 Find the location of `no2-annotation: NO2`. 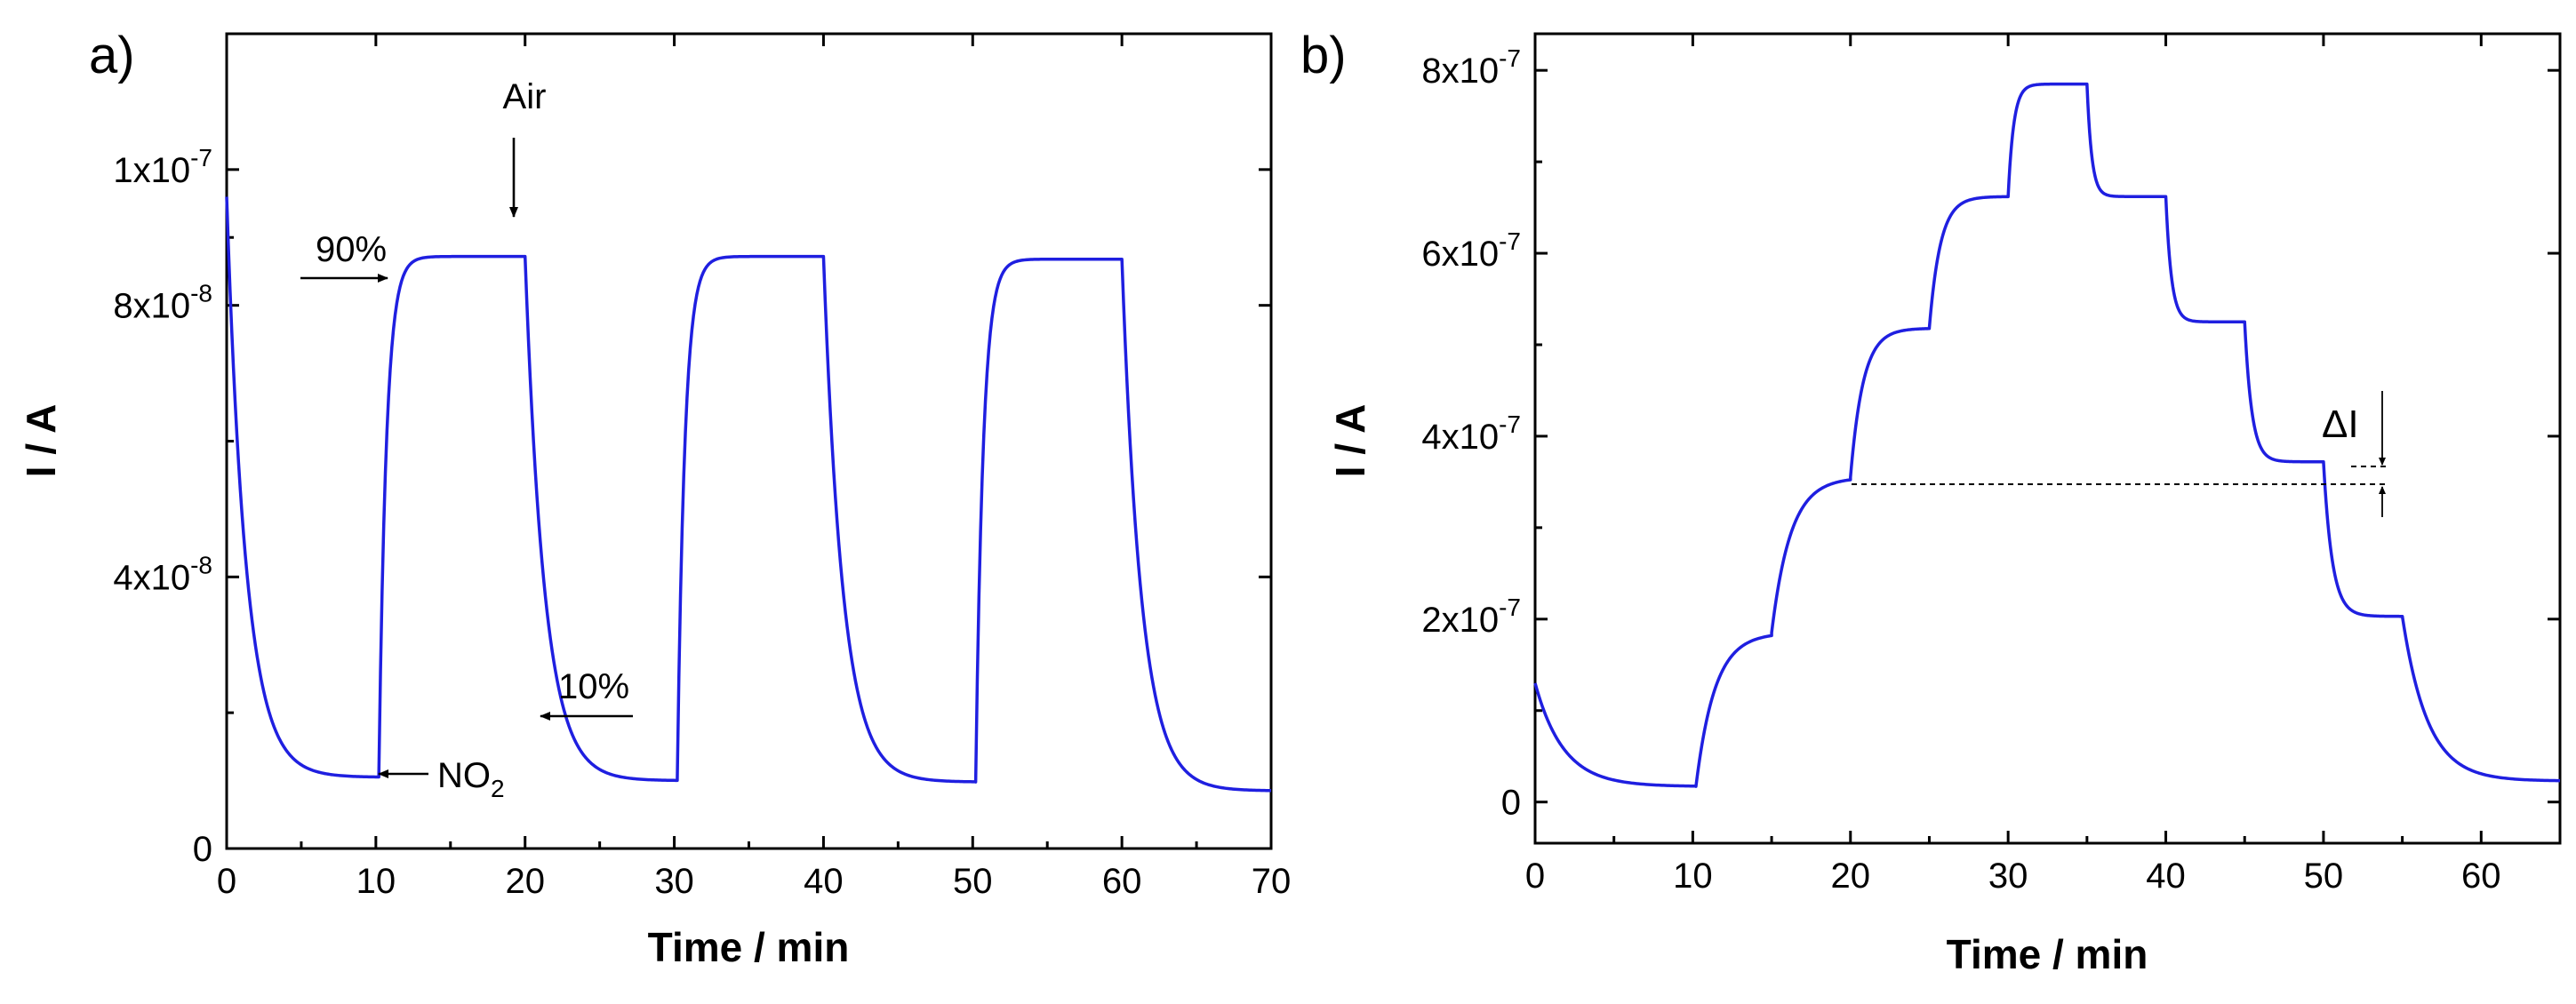

no2-annotation: NO2 is located at coordinates (471, 779).